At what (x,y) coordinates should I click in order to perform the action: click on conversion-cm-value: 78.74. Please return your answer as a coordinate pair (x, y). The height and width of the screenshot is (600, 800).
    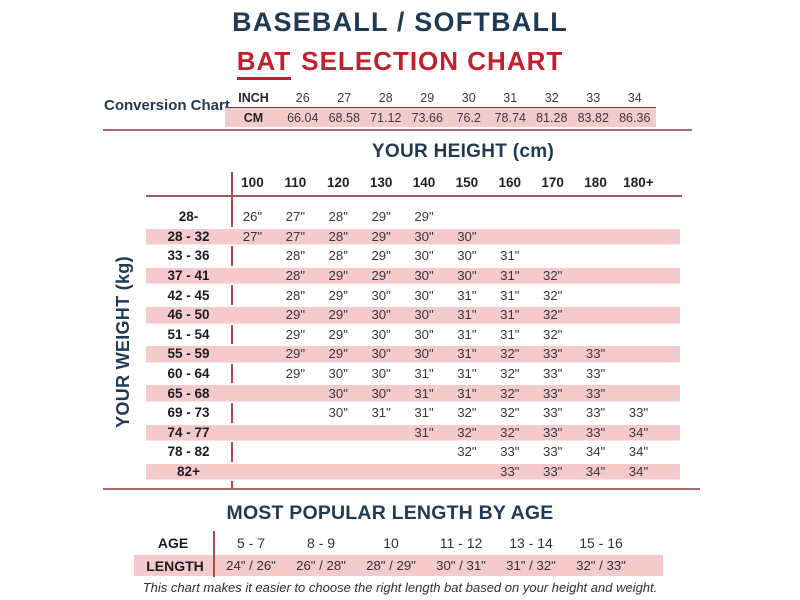
    Looking at the image, I should click on (510, 117).